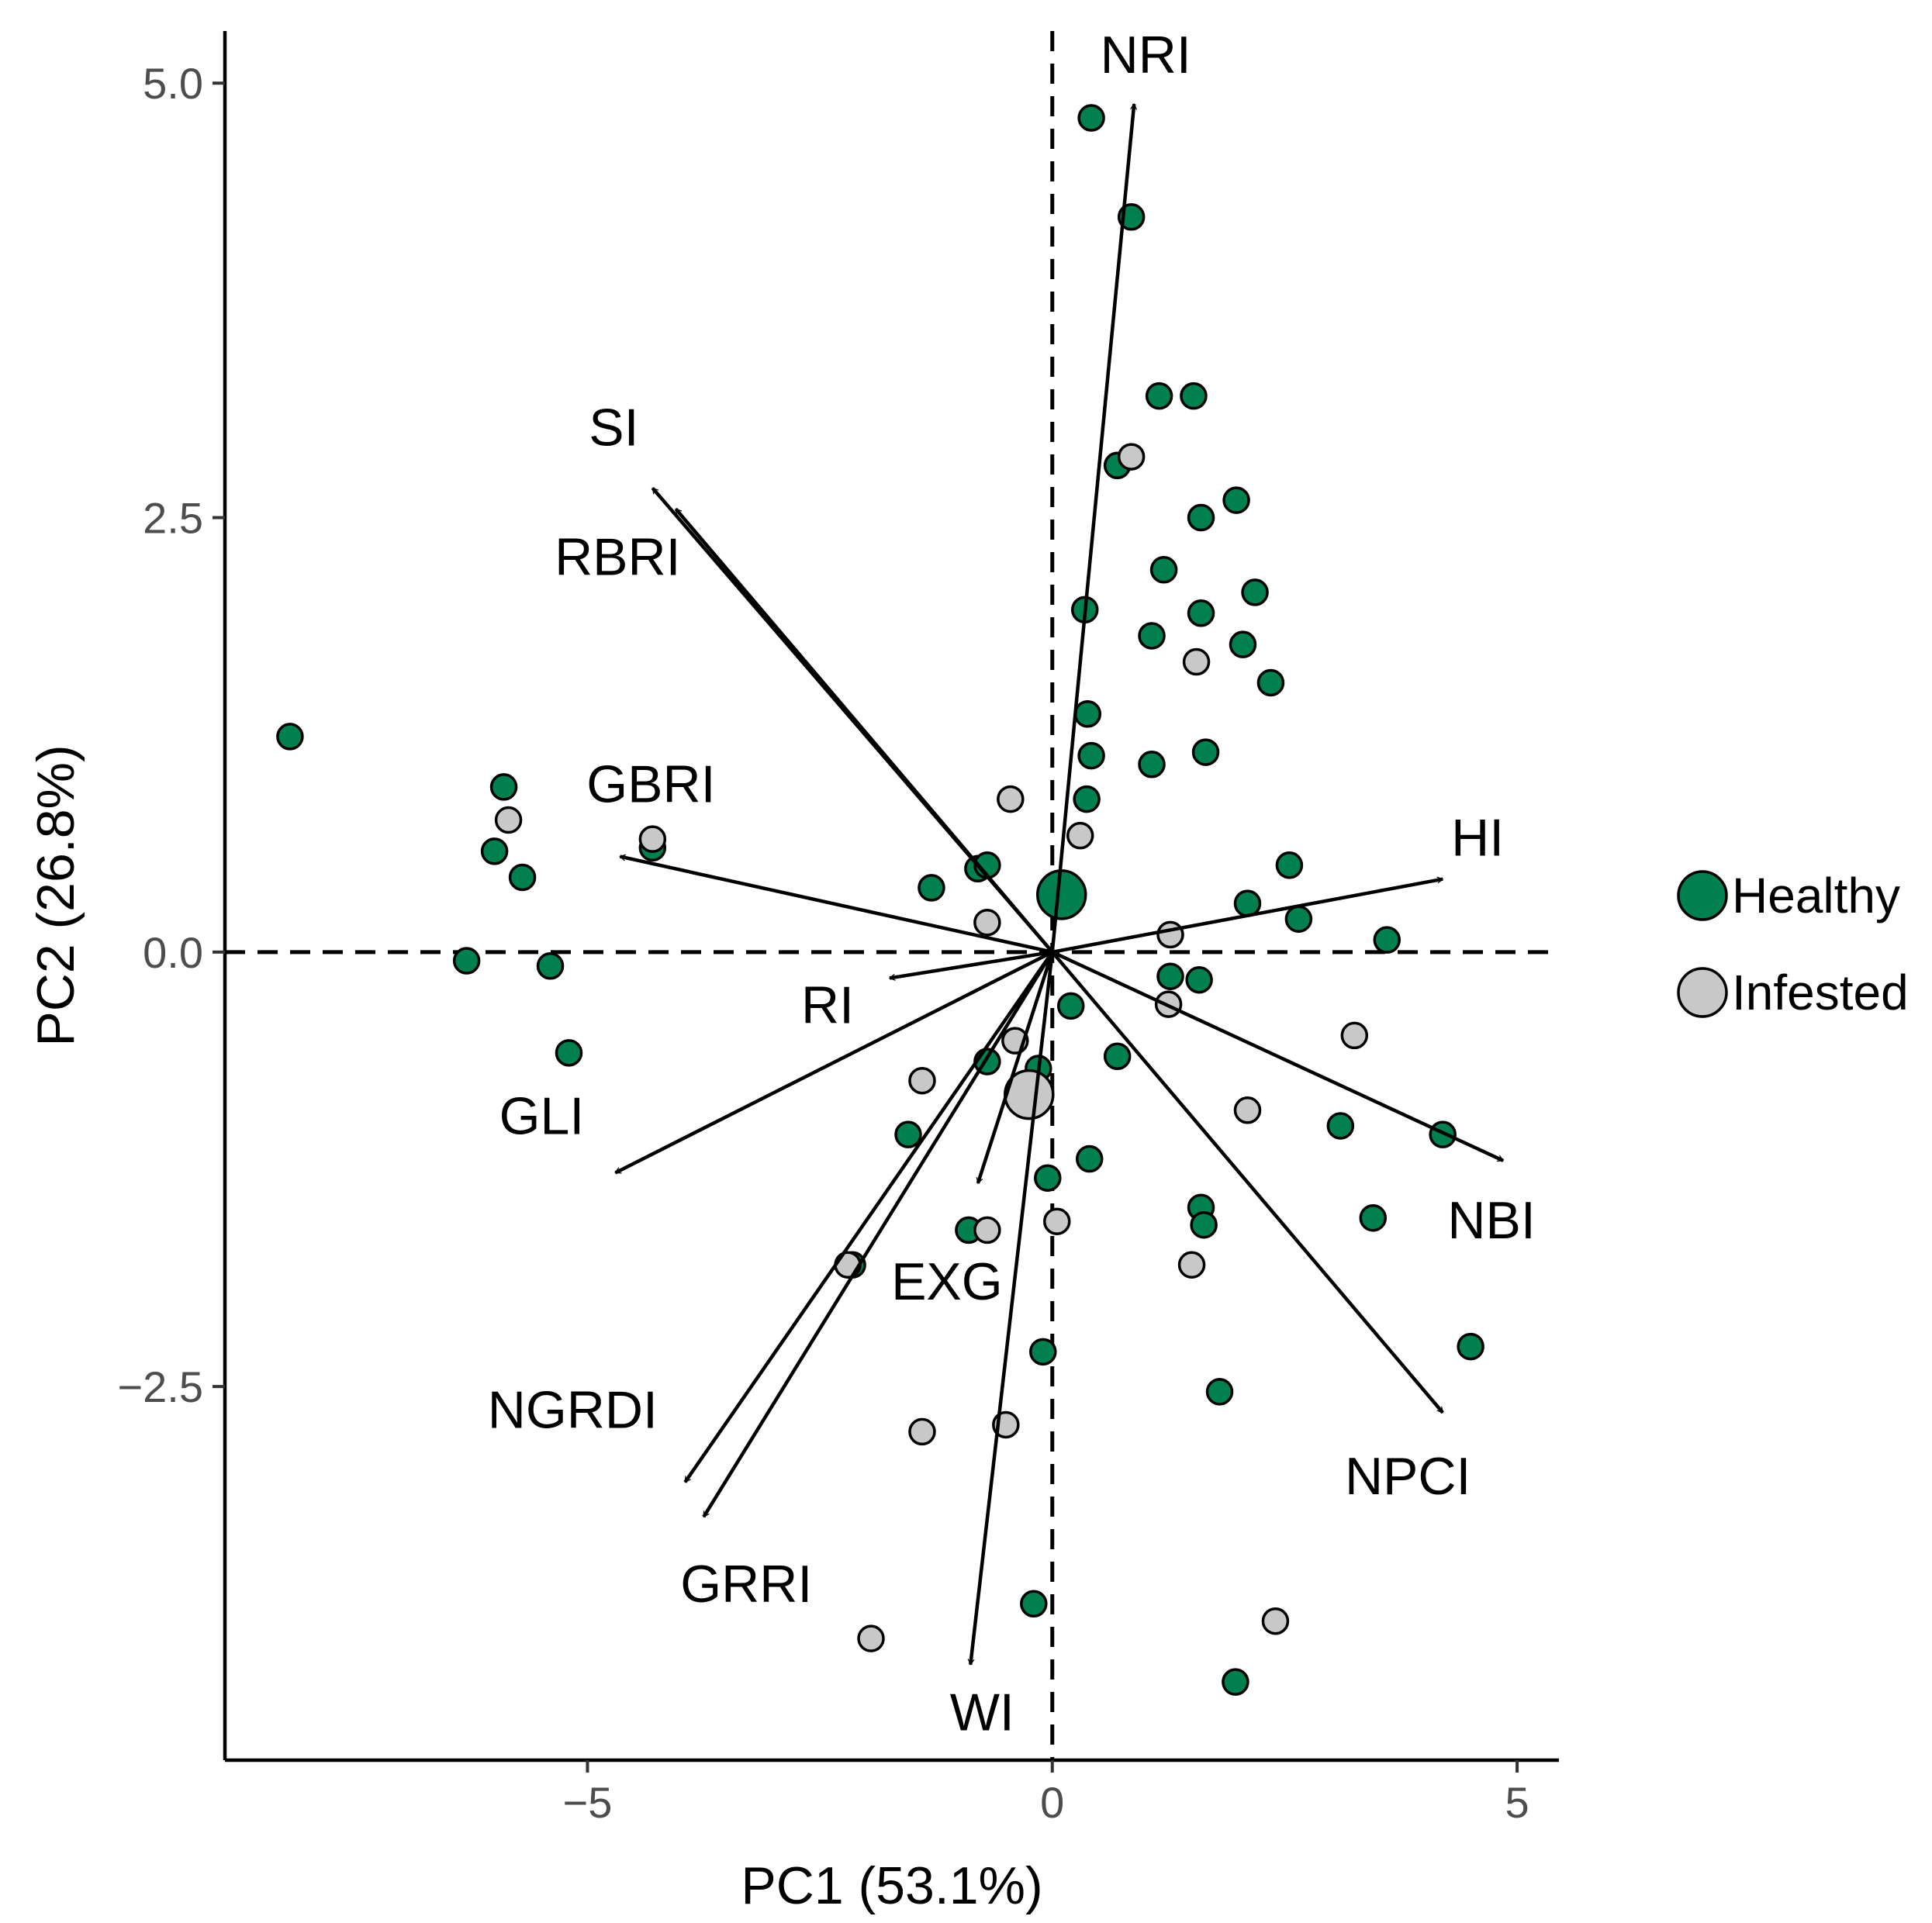 This screenshot has width=1932, height=1923. Describe the element at coordinates (650, 784) in the screenshot. I see `loading-label-gbri: GBRI` at that location.